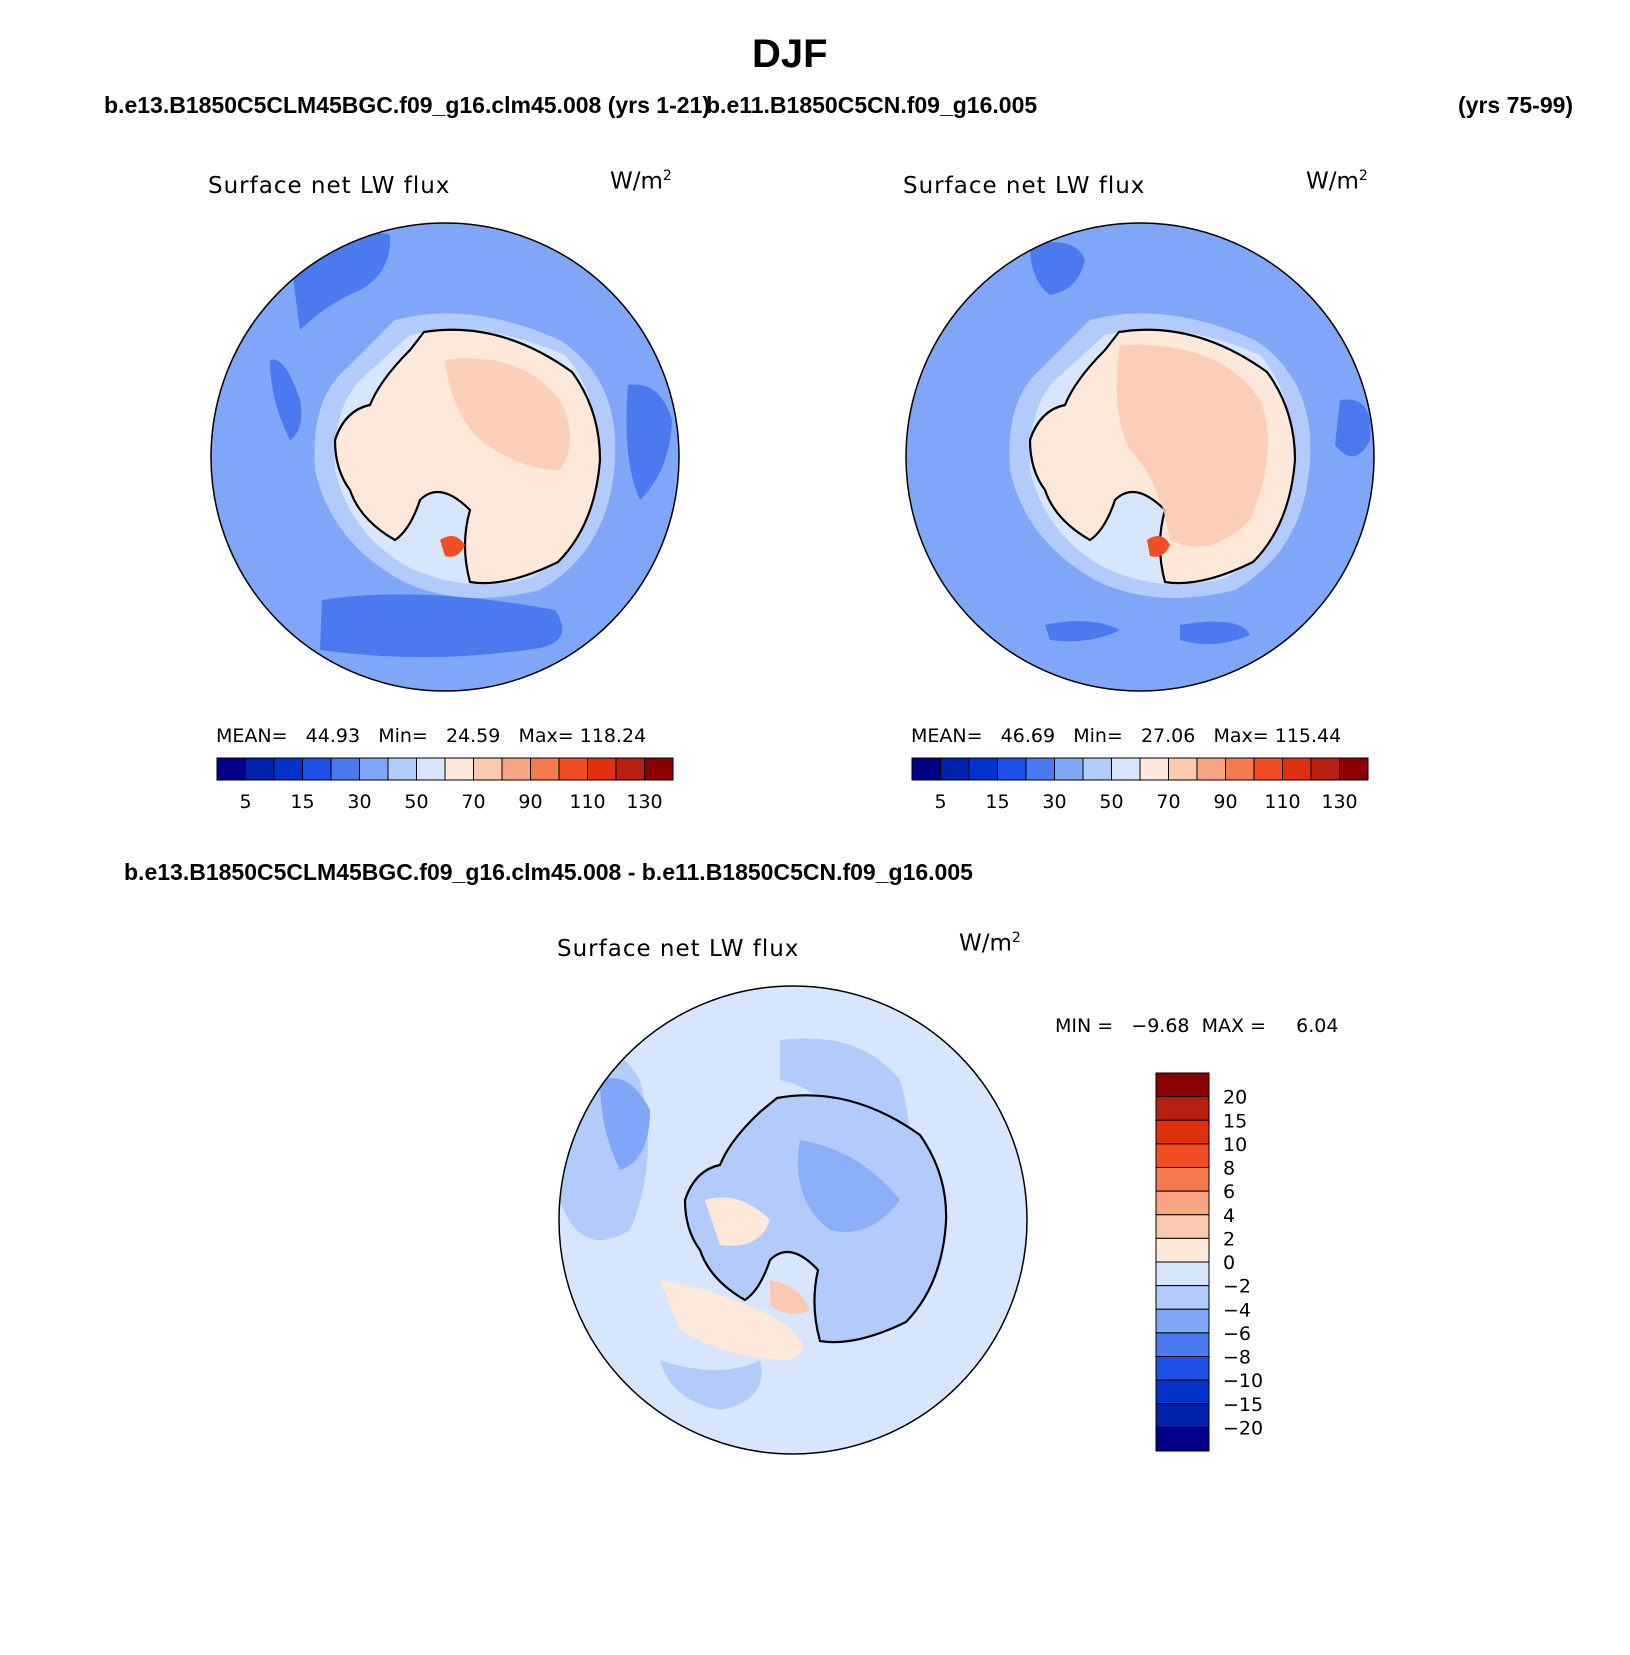 This screenshot has width=1630, height=1655. Describe the element at coordinates (1243, 1428) in the screenshot. I see `diff-colorbar-label: −20` at that location.